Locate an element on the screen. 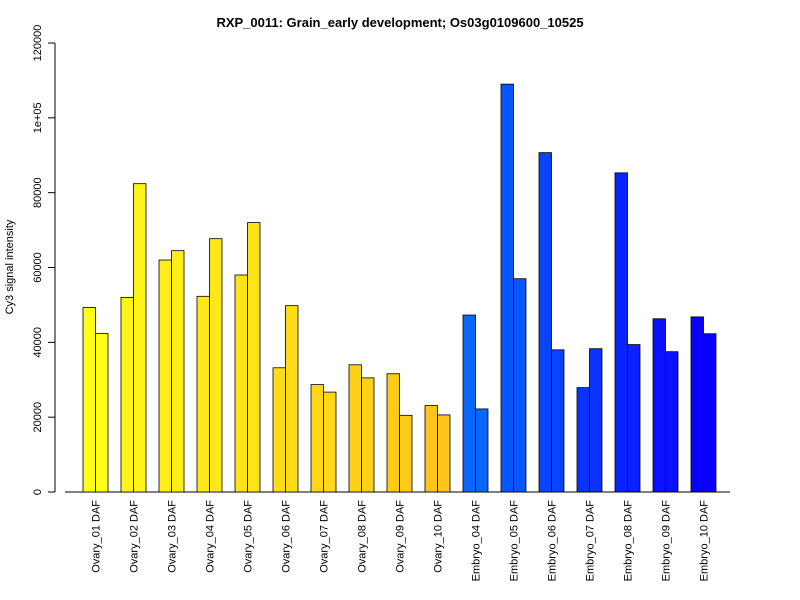 The height and width of the screenshot is (600, 800). y-tick-label: 1e+05 is located at coordinates (38, 117).